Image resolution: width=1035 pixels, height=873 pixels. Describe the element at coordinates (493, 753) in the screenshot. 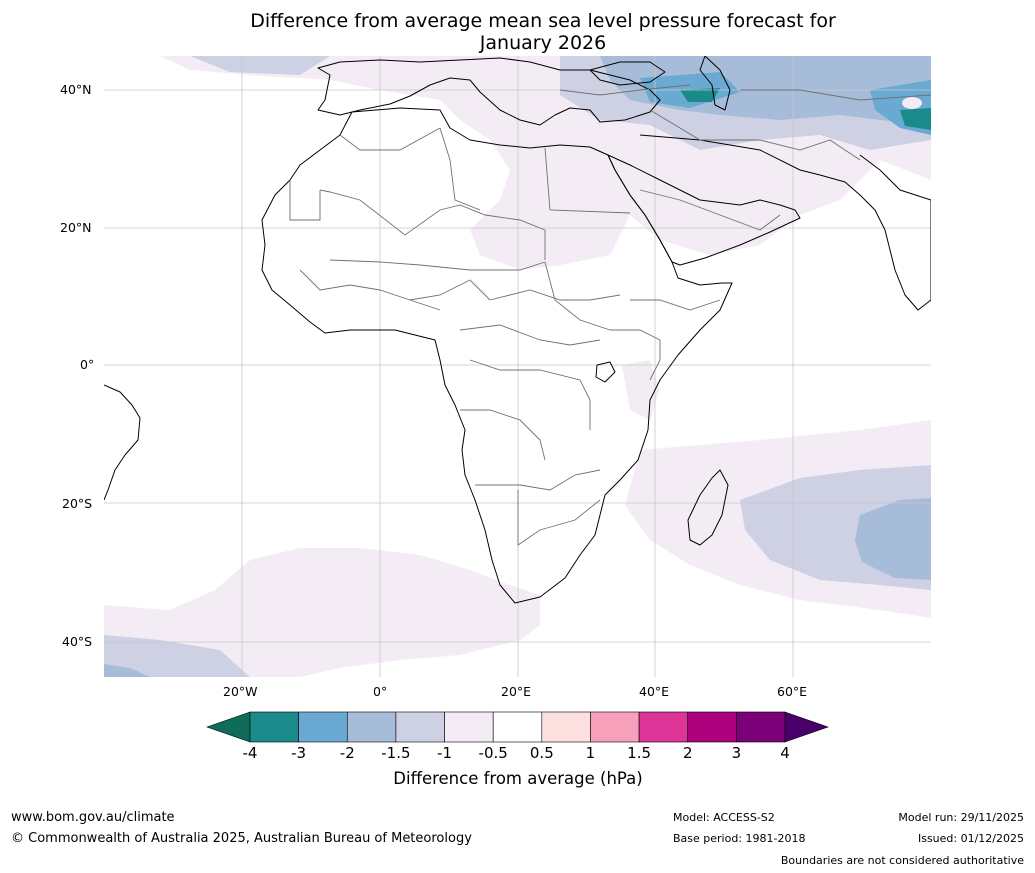

I see `colorbar-tick: -0.5` at that location.